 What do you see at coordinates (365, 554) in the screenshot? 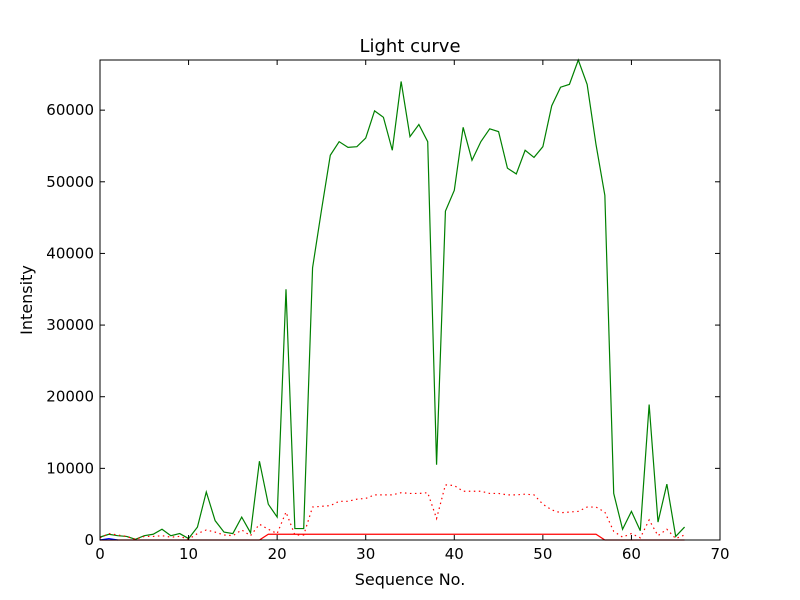
I see `x-tick-label: 30` at bounding box center [365, 554].